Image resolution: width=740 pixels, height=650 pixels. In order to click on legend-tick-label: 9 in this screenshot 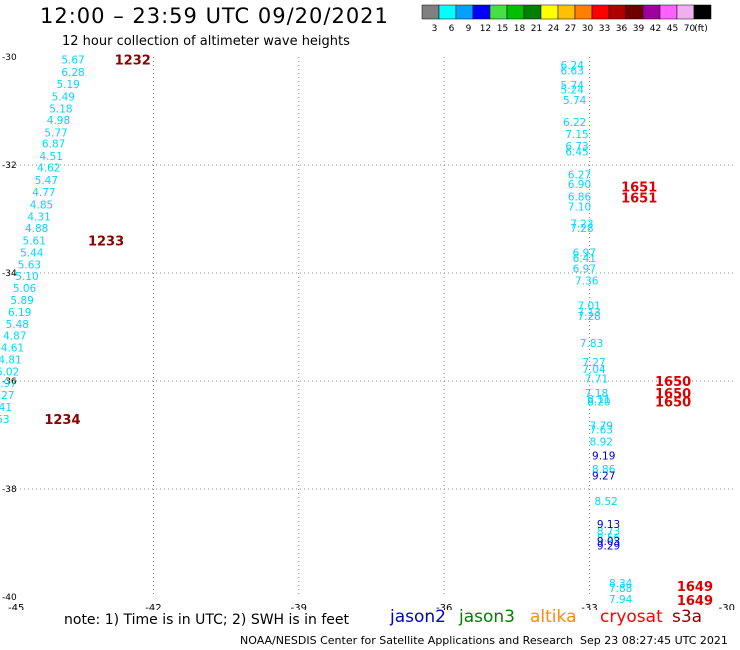, I will do `click(469, 29)`.